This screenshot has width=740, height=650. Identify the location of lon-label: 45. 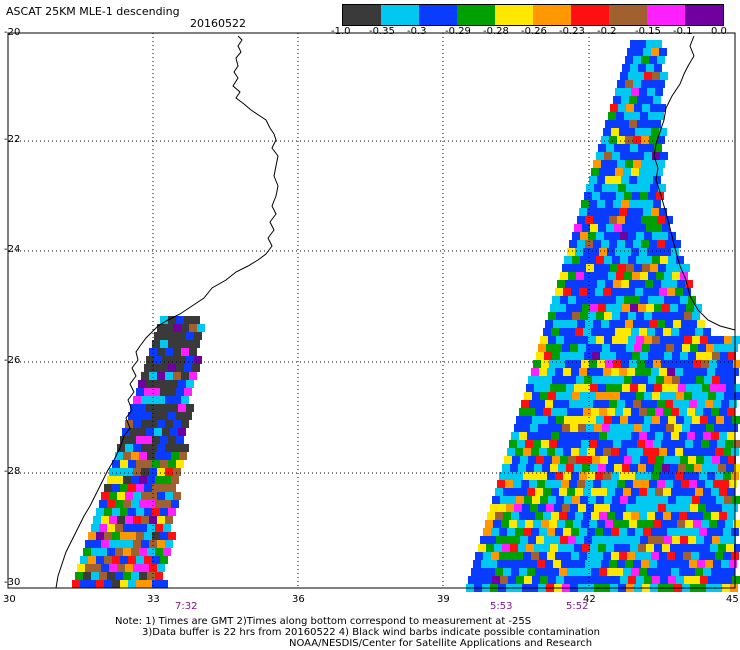
(732, 599).